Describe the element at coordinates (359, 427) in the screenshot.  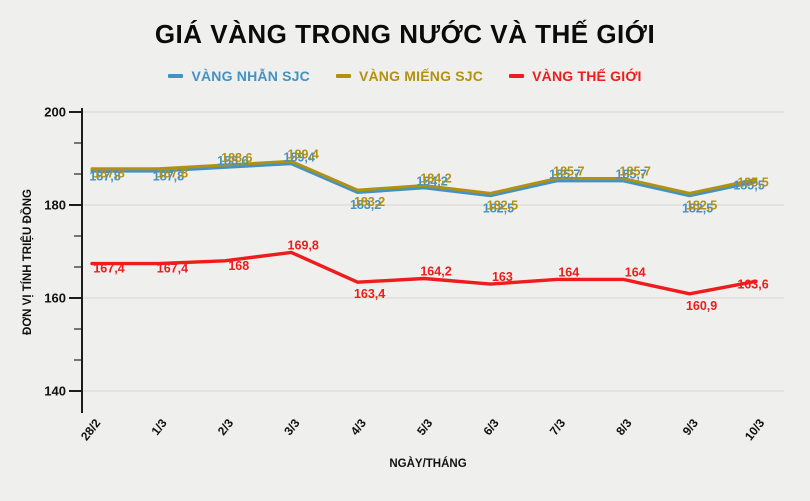
I see `x-tick-label: 4/3` at that location.